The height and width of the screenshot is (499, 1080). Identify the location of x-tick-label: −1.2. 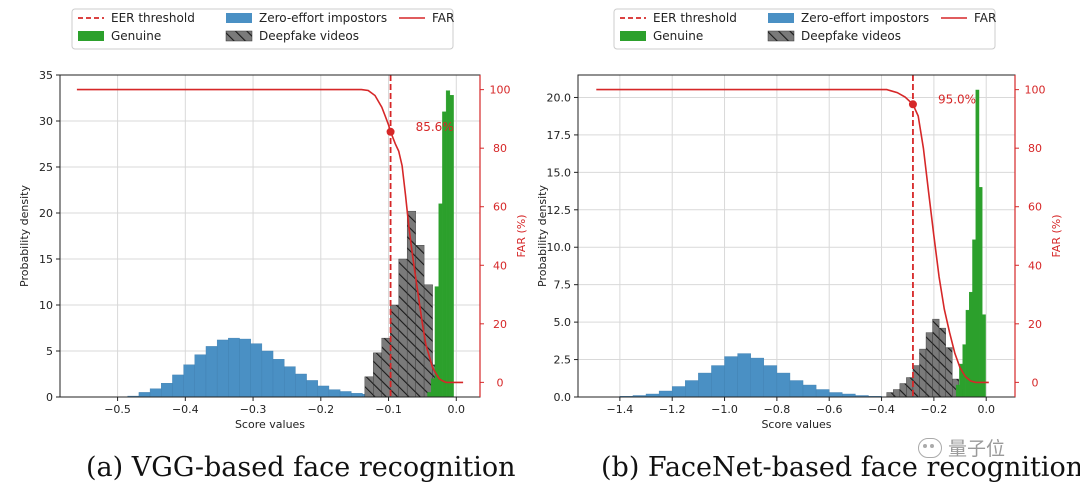
(672, 409).